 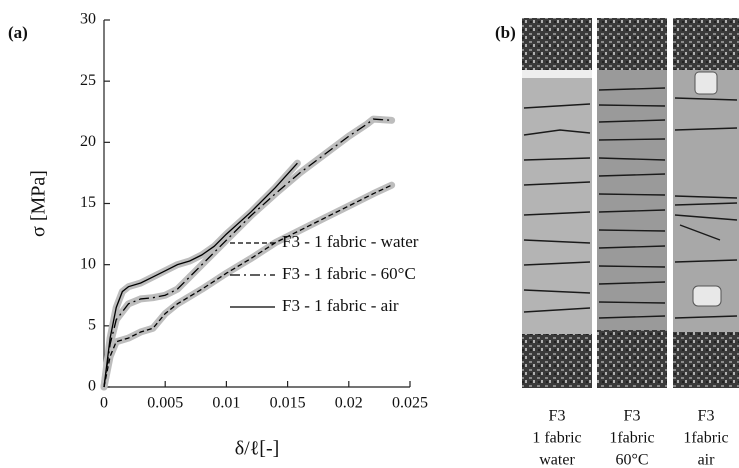 What do you see at coordinates (88, 80) in the screenshot?
I see `y-tick-label: 25` at bounding box center [88, 80].